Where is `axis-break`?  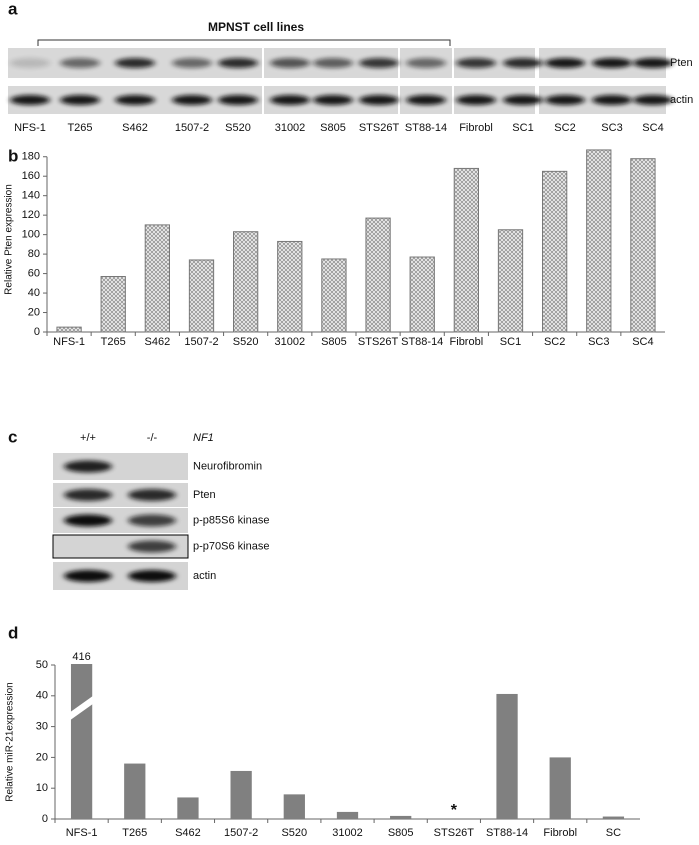
axis-break is located at coordinates (81, 708).